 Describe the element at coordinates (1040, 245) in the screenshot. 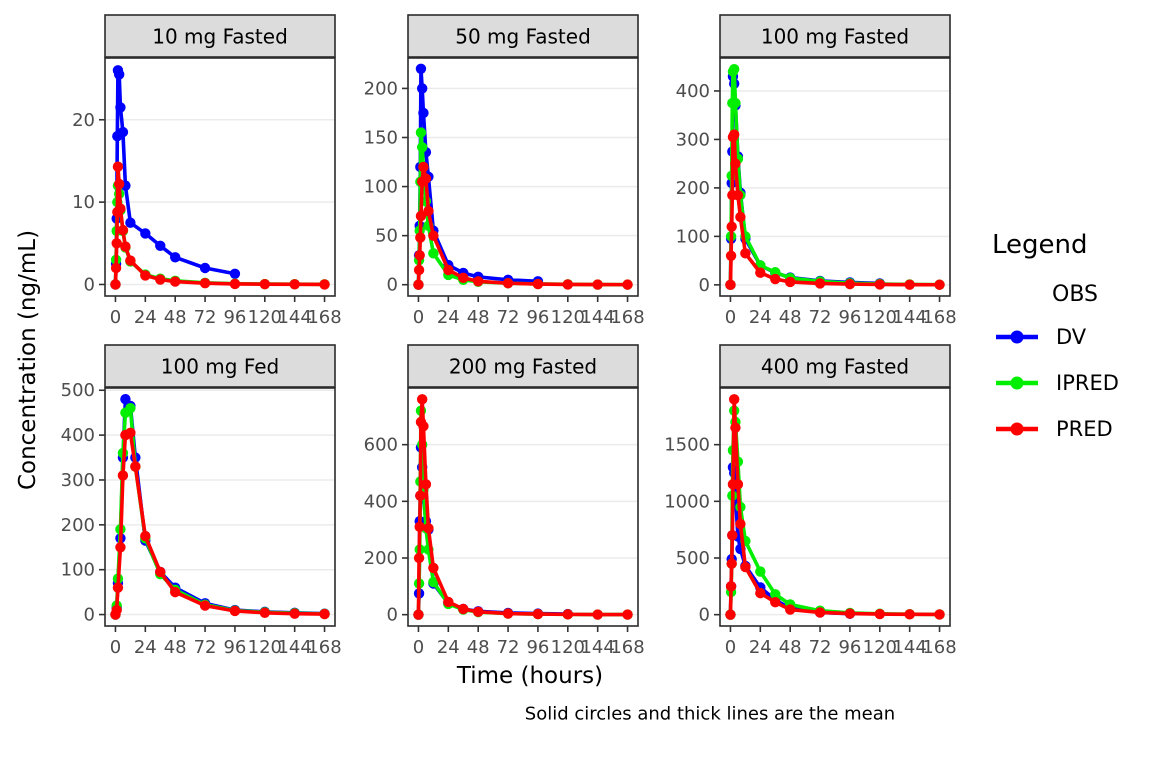

I see `legend-title: Legend` at that location.